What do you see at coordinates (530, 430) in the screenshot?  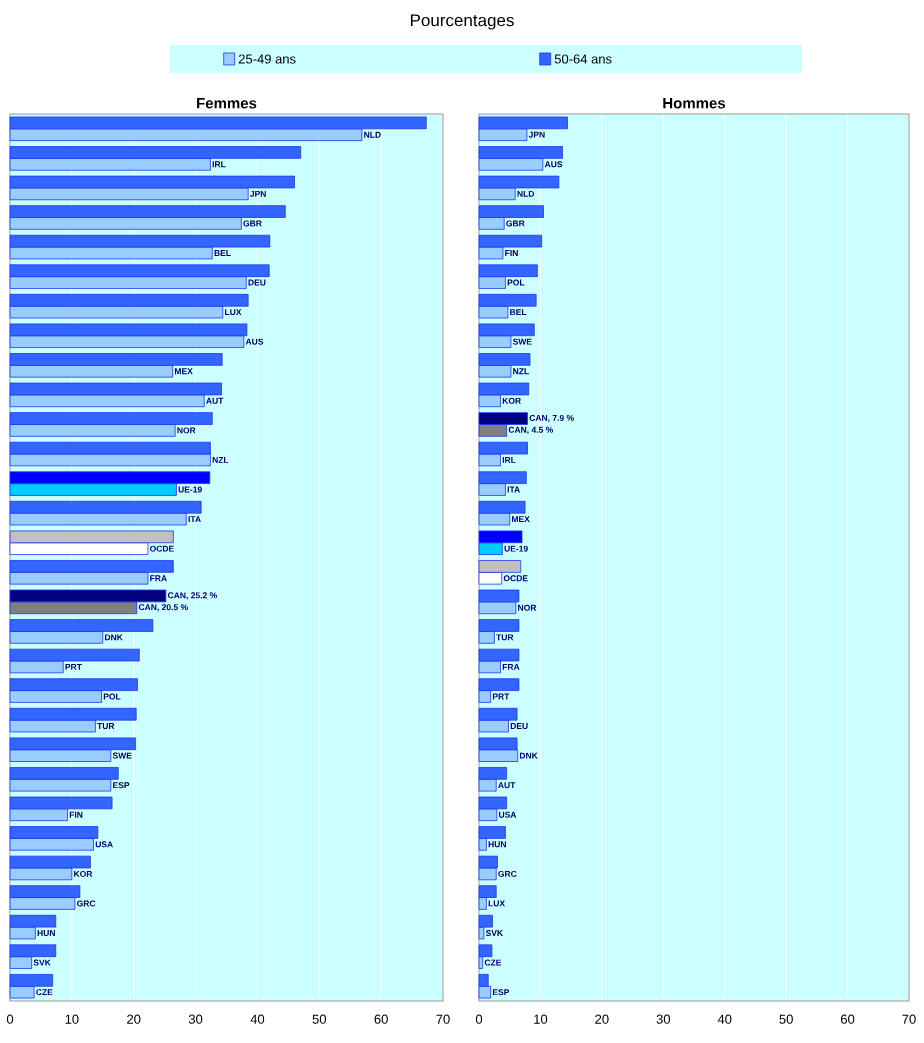 I see `data-label: CAN, 4.5 %` at bounding box center [530, 430].